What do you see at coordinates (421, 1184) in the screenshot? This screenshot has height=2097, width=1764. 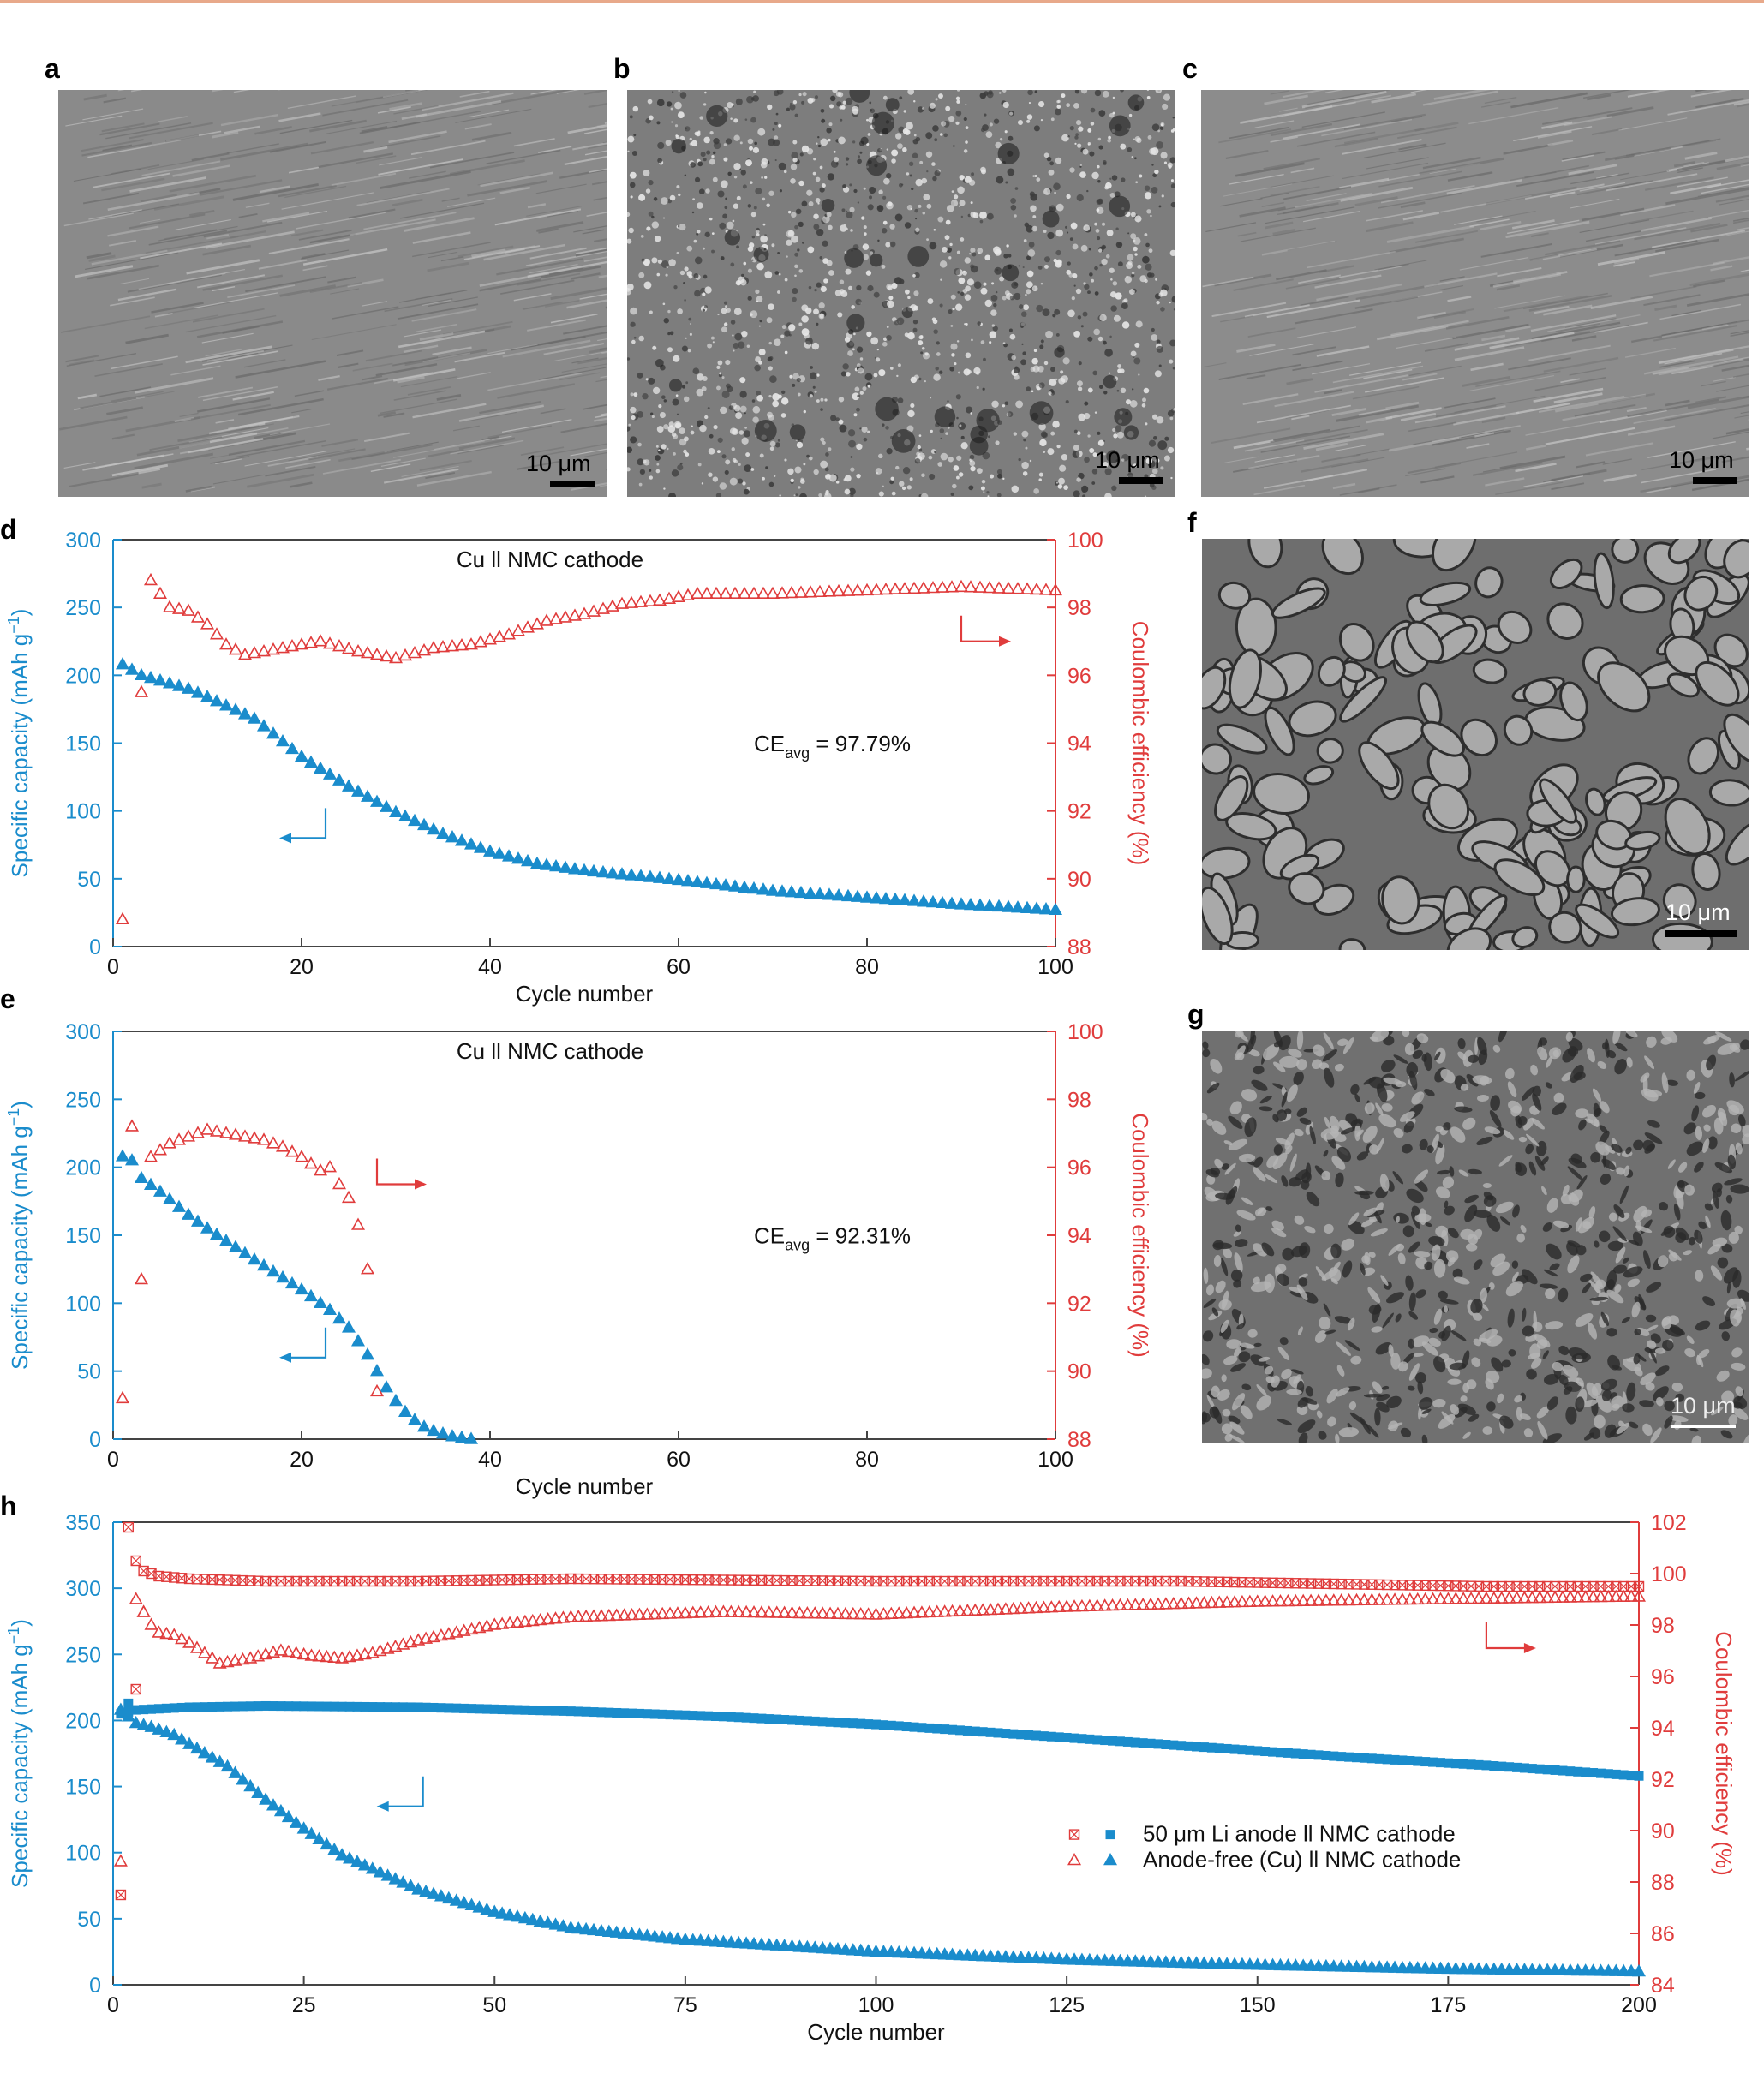 I see `arrow-head` at bounding box center [421, 1184].